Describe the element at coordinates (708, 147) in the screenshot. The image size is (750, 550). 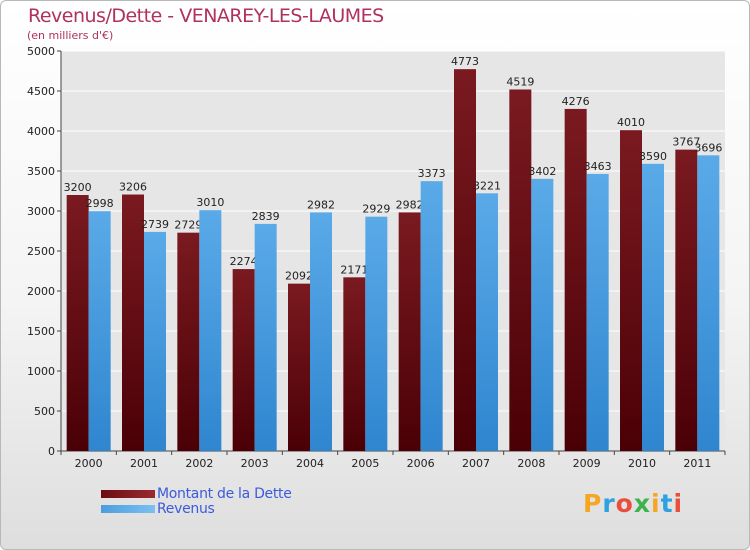
I see `bar-label-revenus: 3696` at that location.